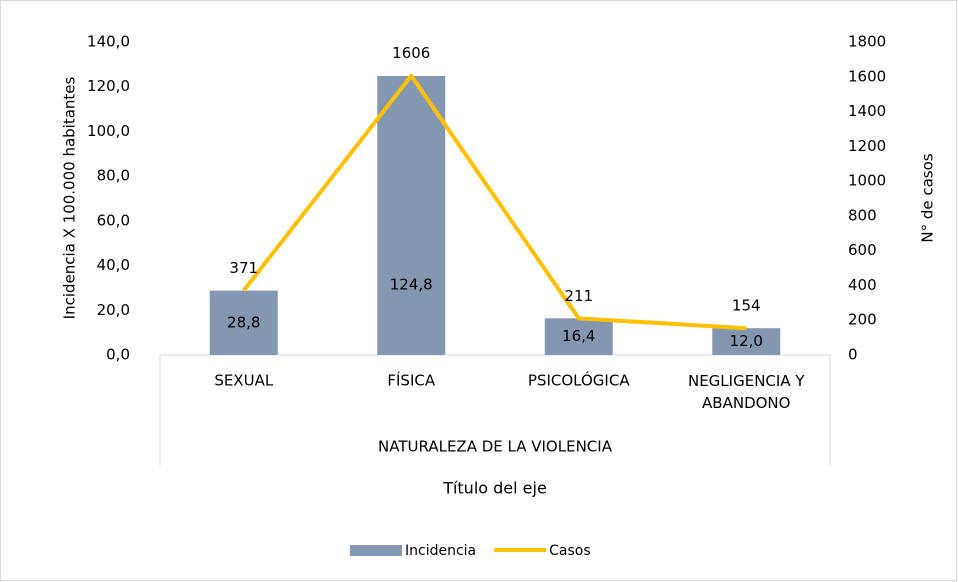 The image size is (958, 582). What do you see at coordinates (70, 197) in the screenshot?
I see `y-axis-title: Incidencia X 100.000 habitantes` at bounding box center [70, 197].